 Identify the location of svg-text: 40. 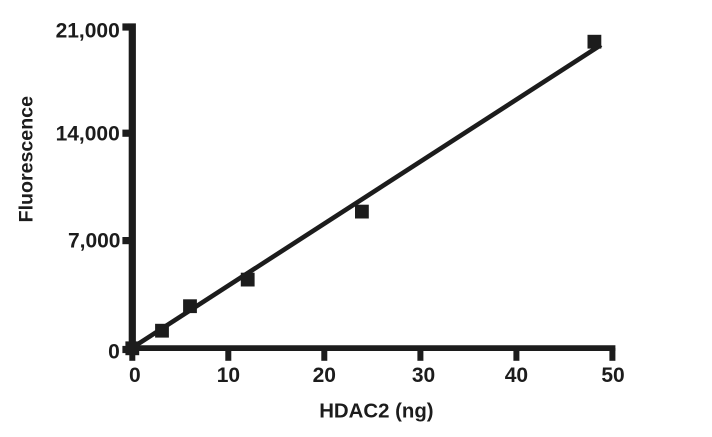
(516, 375).